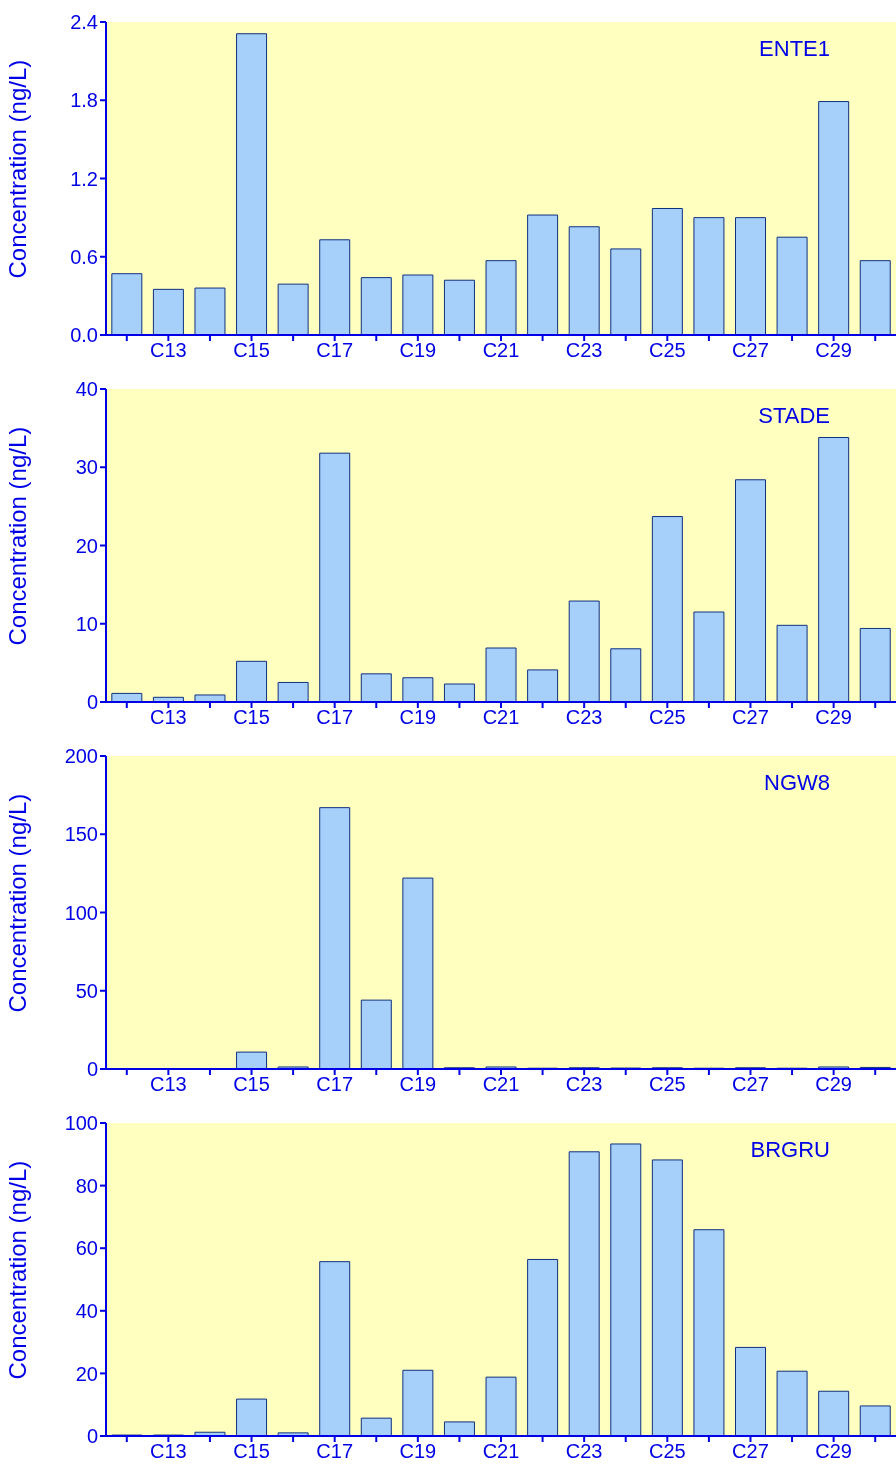  I want to click on y-tick-label: 0.0, so click(84, 335).